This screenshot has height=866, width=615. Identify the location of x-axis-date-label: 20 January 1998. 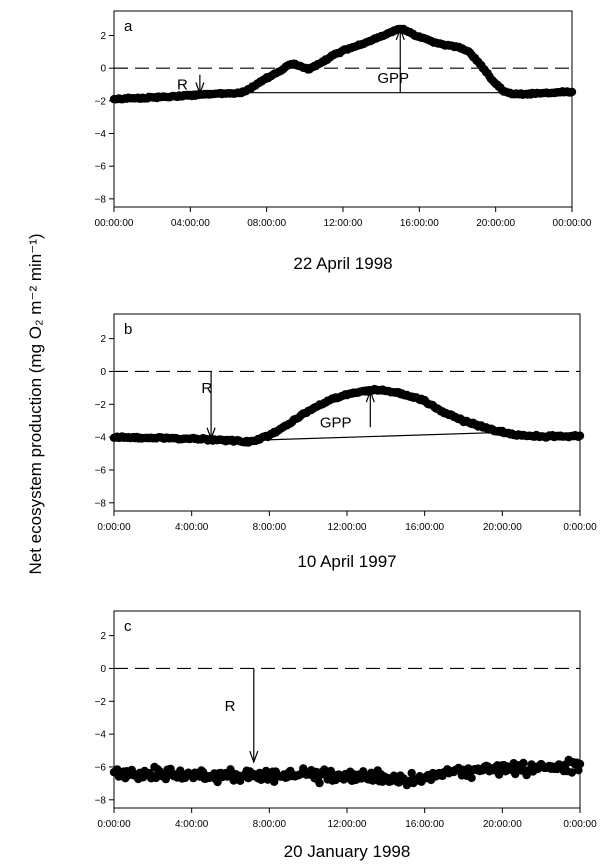
(347, 851).